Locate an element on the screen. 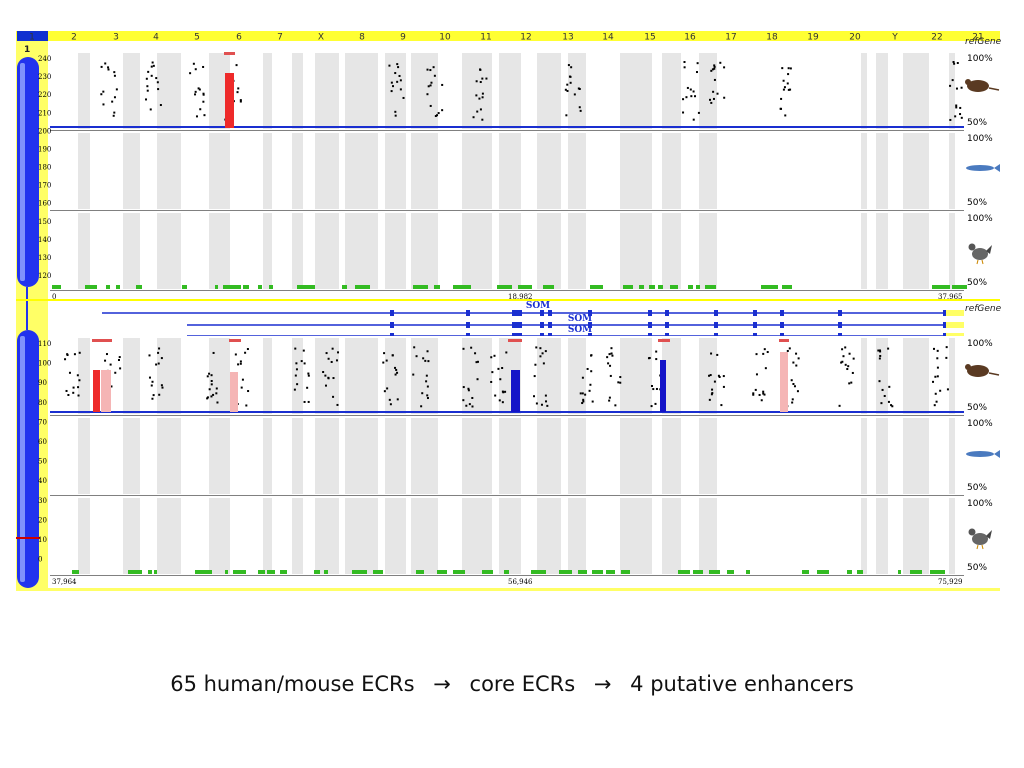 The height and width of the screenshot is (768, 1024). chromosome-tab-9: 9 is located at coordinates (403, 38).